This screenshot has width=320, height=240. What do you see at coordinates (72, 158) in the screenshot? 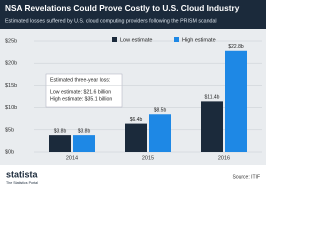
I see `x-tick-label: 2014` at bounding box center [72, 158].